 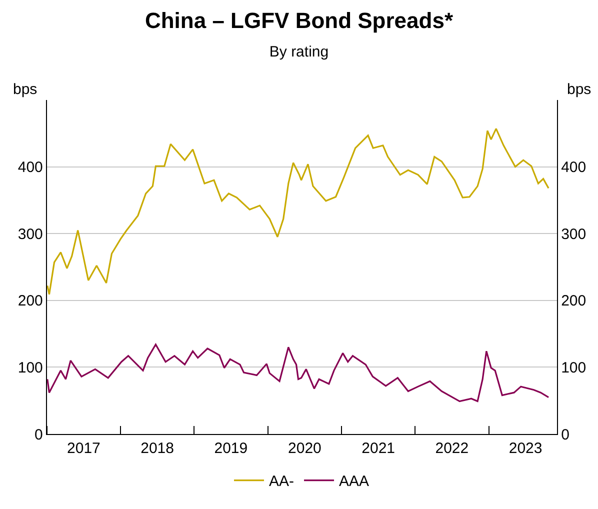 What do you see at coordinates (281, 481) in the screenshot?
I see `legend-label: AA-` at bounding box center [281, 481].